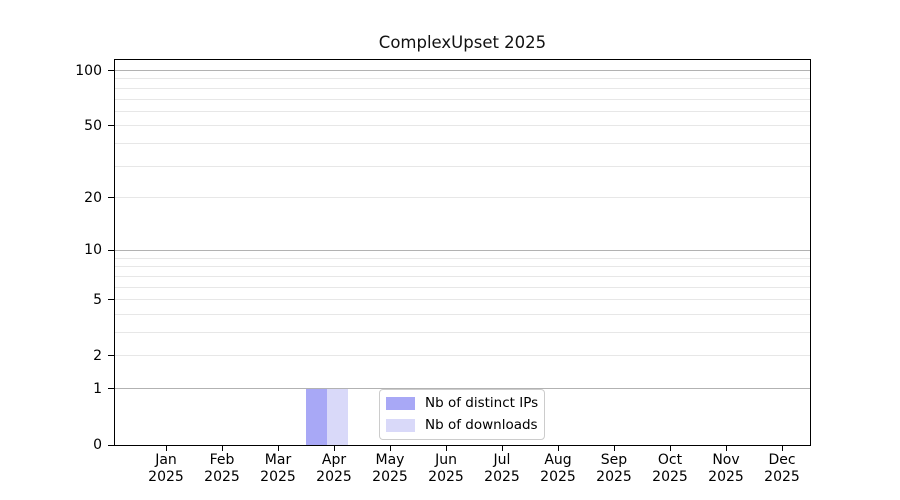  Describe the element at coordinates (222, 468) in the screenshot. I see `x-axis-tick-label: Feb 2025` at that location.